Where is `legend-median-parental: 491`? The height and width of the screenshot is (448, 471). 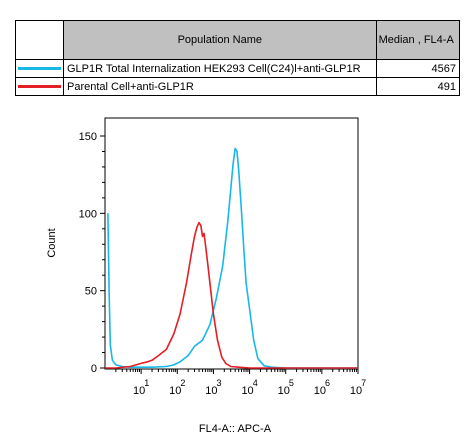
legend-median-parental: 491 is located at coordinates (418, 86).